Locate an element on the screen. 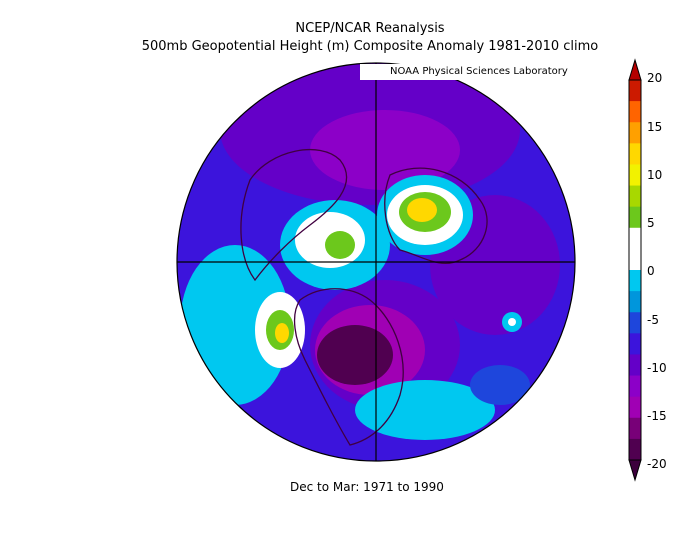  period-label: Dec to Mar: 1971 to 1990 is located at coordinates (367, 487).